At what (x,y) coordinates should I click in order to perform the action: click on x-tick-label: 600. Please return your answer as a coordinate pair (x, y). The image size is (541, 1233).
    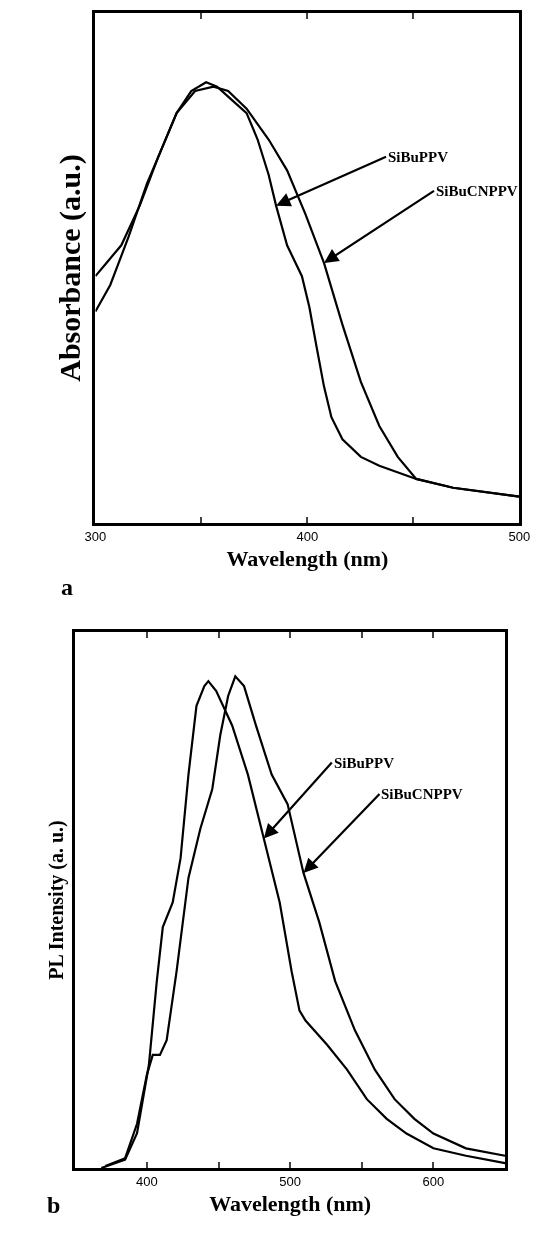
    Looking at the image, I should click on (433, 1182).